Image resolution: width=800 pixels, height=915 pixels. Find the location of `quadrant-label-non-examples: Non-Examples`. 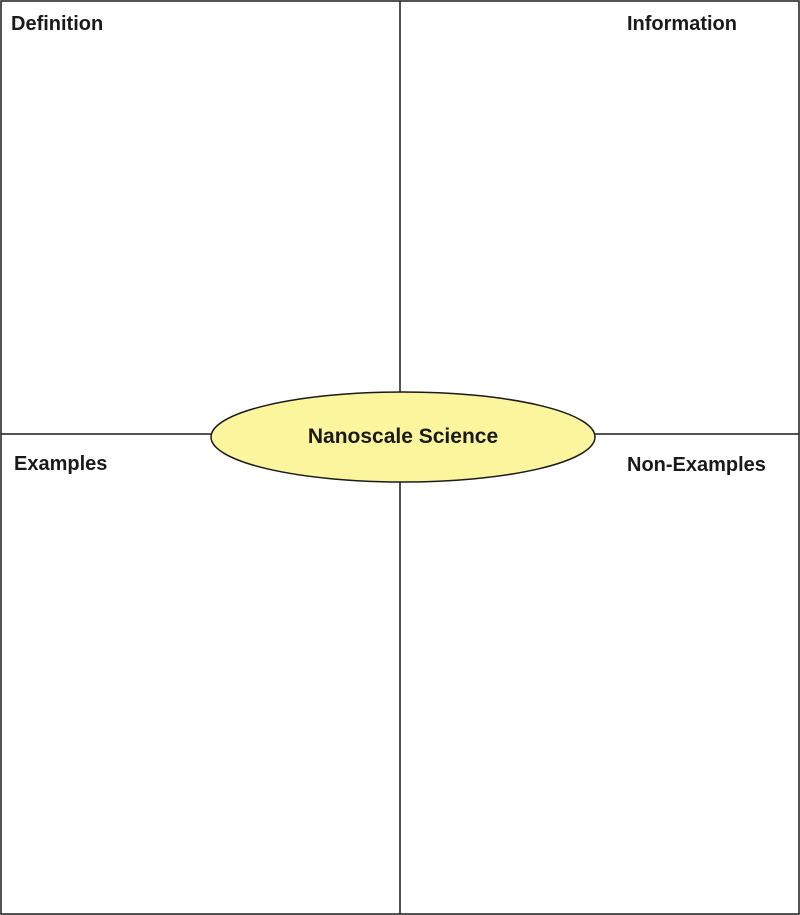

quadrant-label-non-examples: Non-Examples is located at coordinates (696, 465).